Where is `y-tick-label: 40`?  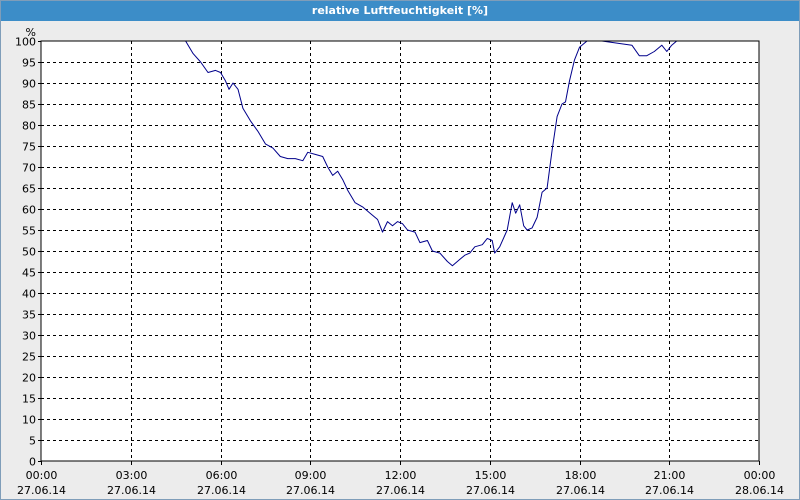 y-tick-label: 40 is located at coordinates (29, 294).